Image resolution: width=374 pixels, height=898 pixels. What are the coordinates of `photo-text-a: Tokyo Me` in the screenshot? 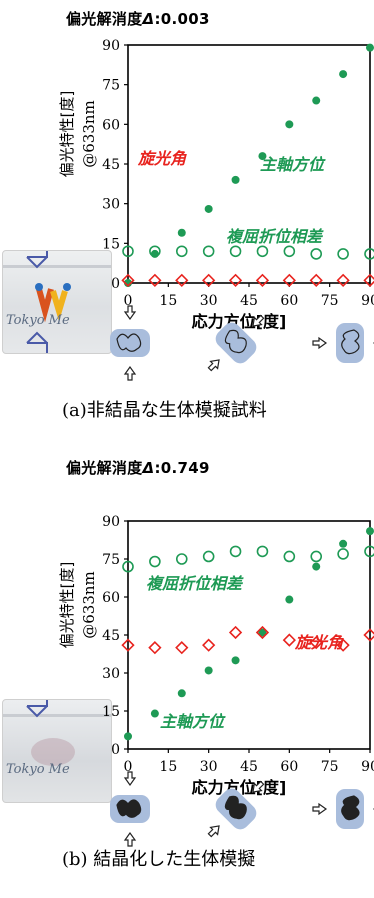 It's located at (38, 320).